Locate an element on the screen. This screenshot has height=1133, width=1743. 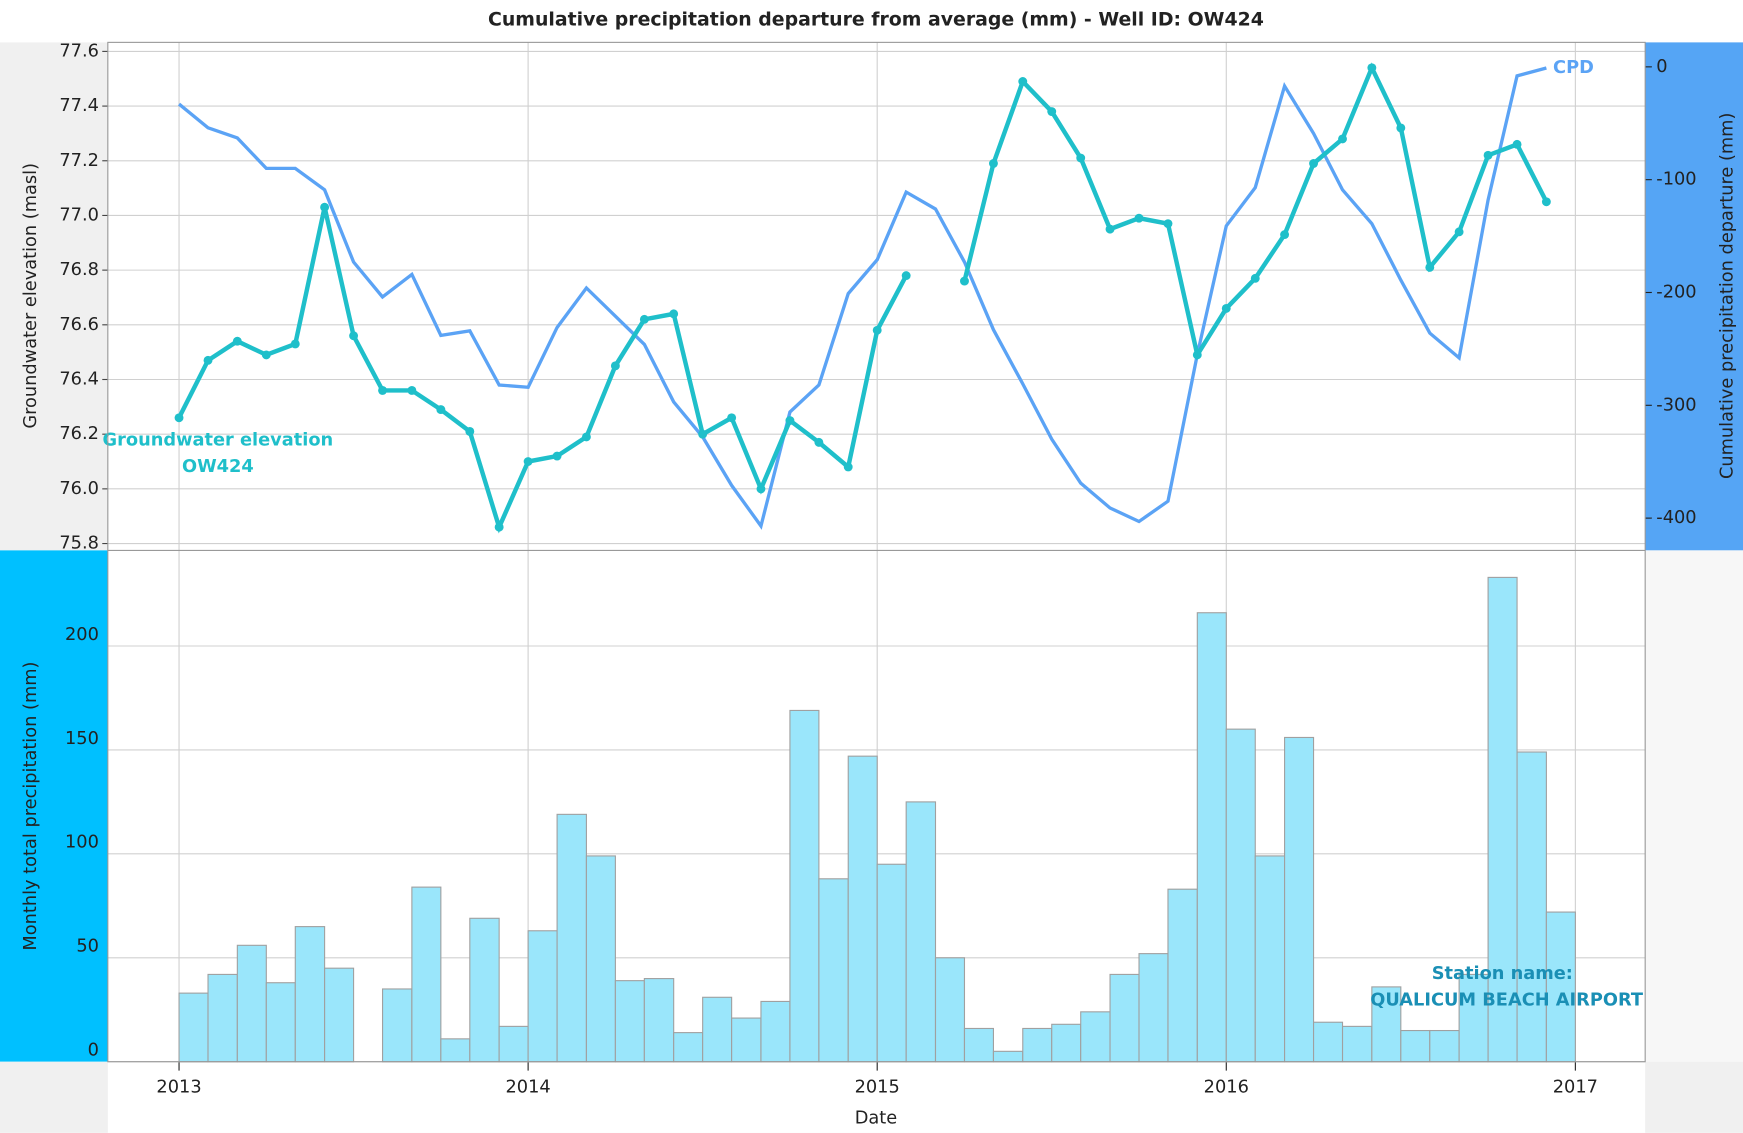
y-tick-label: 77.6 is located at coordinates (79, 50).